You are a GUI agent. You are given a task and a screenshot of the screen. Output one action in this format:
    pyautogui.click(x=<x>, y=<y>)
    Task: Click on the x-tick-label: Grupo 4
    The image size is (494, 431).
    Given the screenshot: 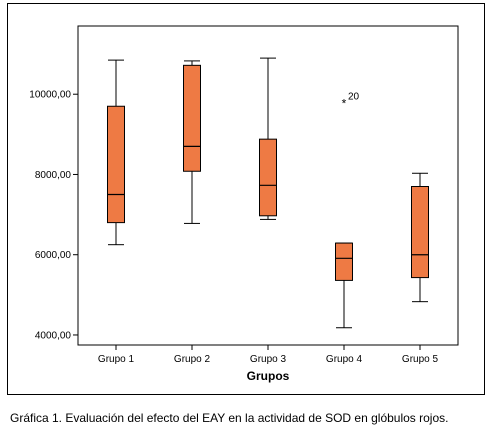 What is the action you would take?
    pyautogui.click(x=344, y=359)
    